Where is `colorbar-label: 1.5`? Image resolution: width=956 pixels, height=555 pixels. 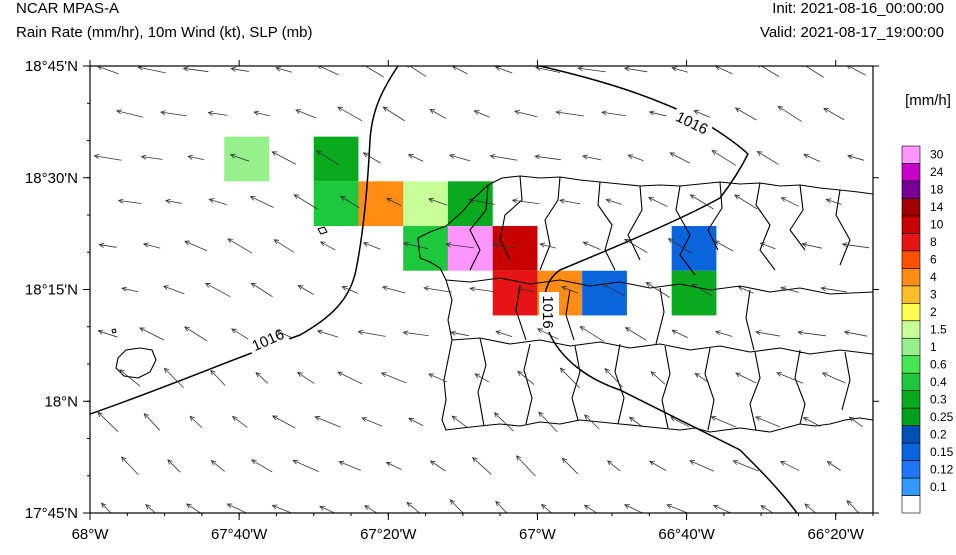
colorbar-label: 1.5 is located at coordinates (938, 330).